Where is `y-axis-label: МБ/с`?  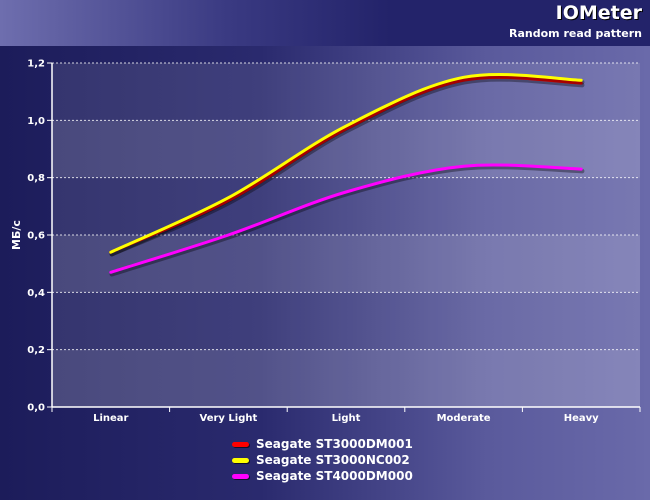
y-axis-label: МБ/с is located at coordinates (16, 235).